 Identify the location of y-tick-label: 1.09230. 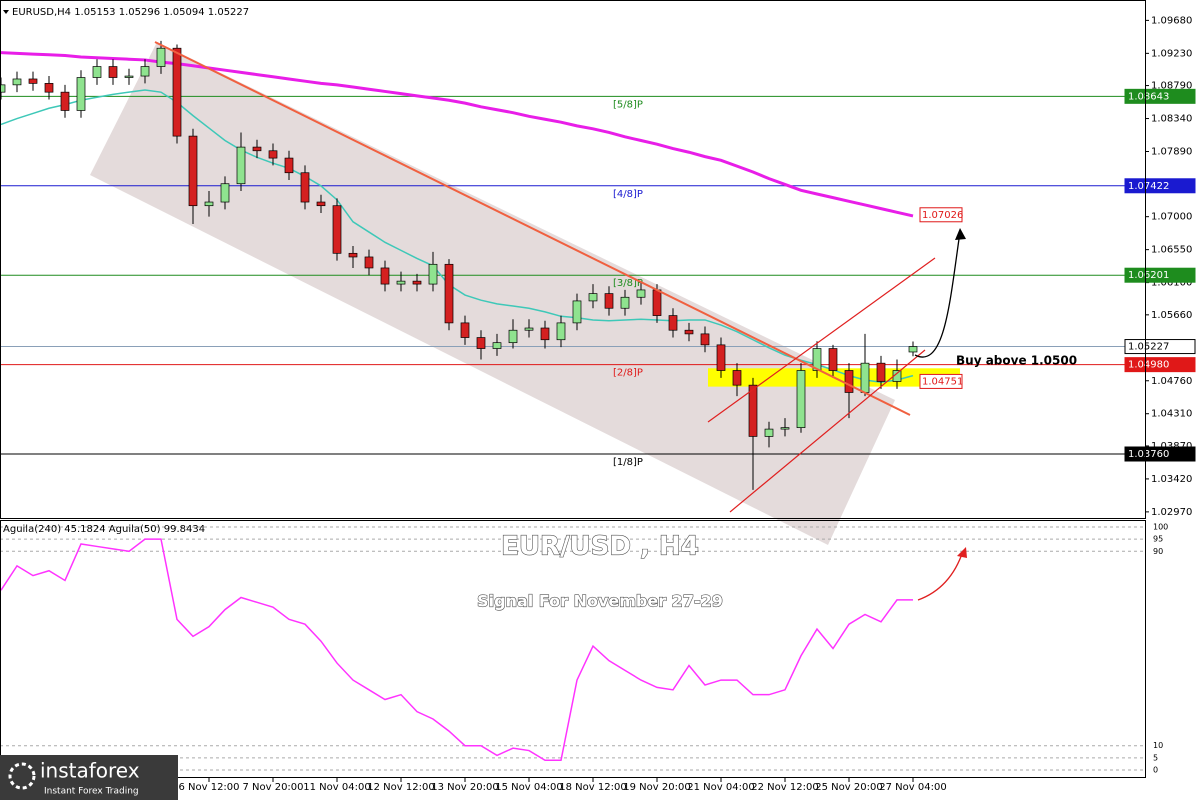
(1171, 53).